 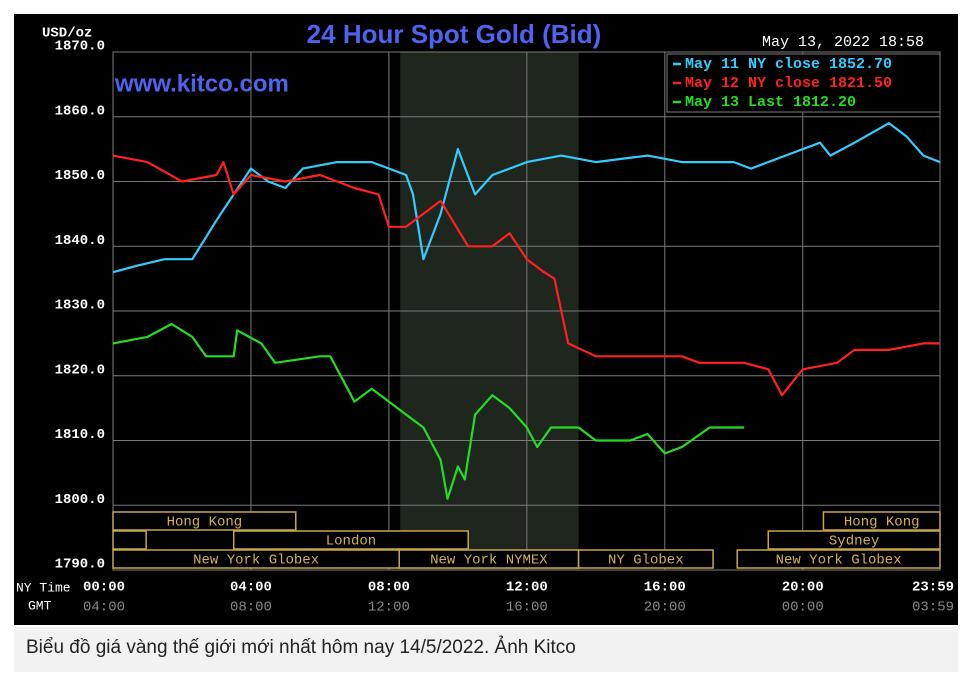 What do you see at coordinates (251, 608) in the screenshot?
I see `gmt-tick-label: 08:00` at bounding box center [251, 608].